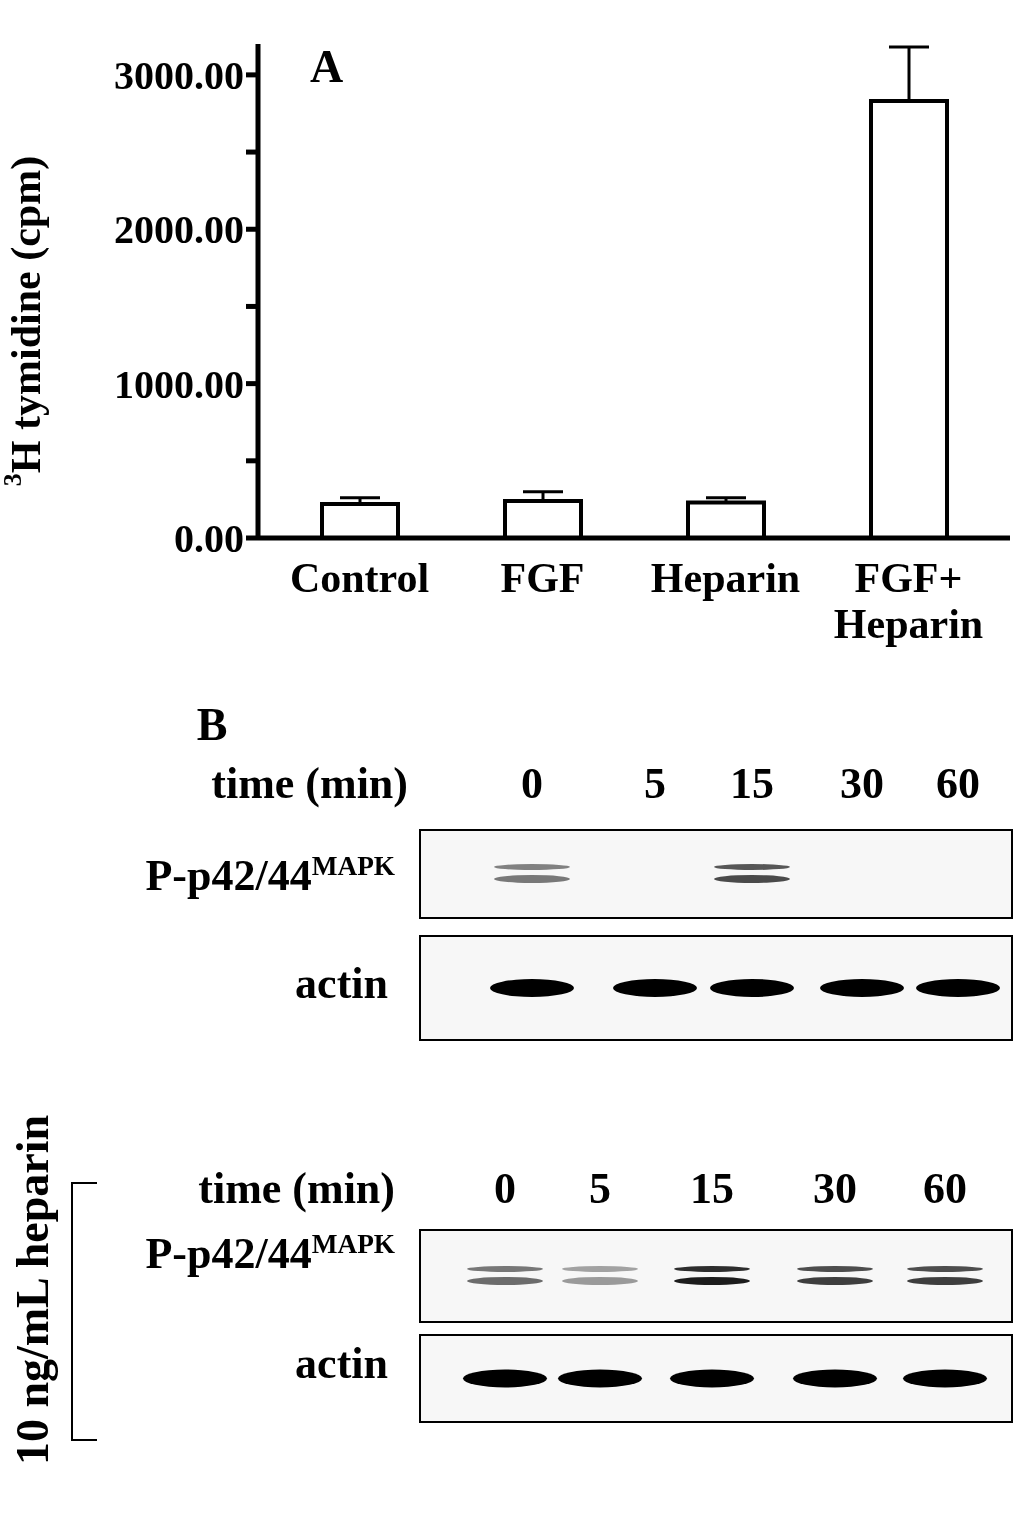 The height and width of the screenshot is (1517, 1024). What do you see at coordinates (327, 66) in the screenshot?
I see `annotation: A` at bounding box center [327, 66].